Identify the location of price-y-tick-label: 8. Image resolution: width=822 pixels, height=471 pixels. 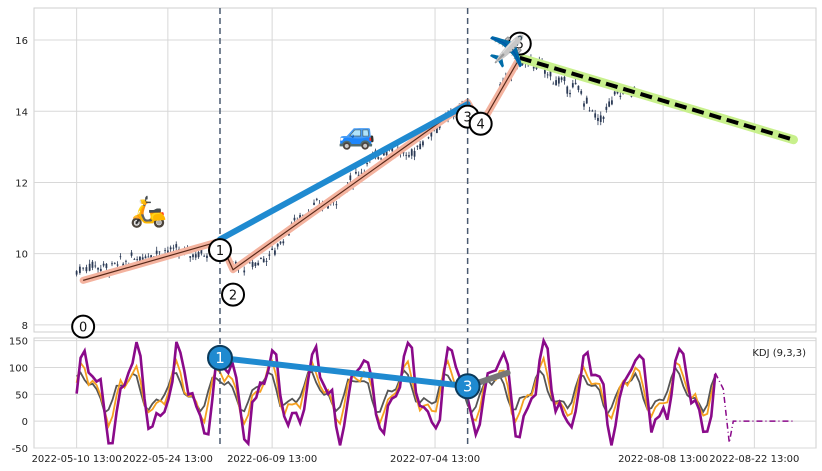
(25, 326).